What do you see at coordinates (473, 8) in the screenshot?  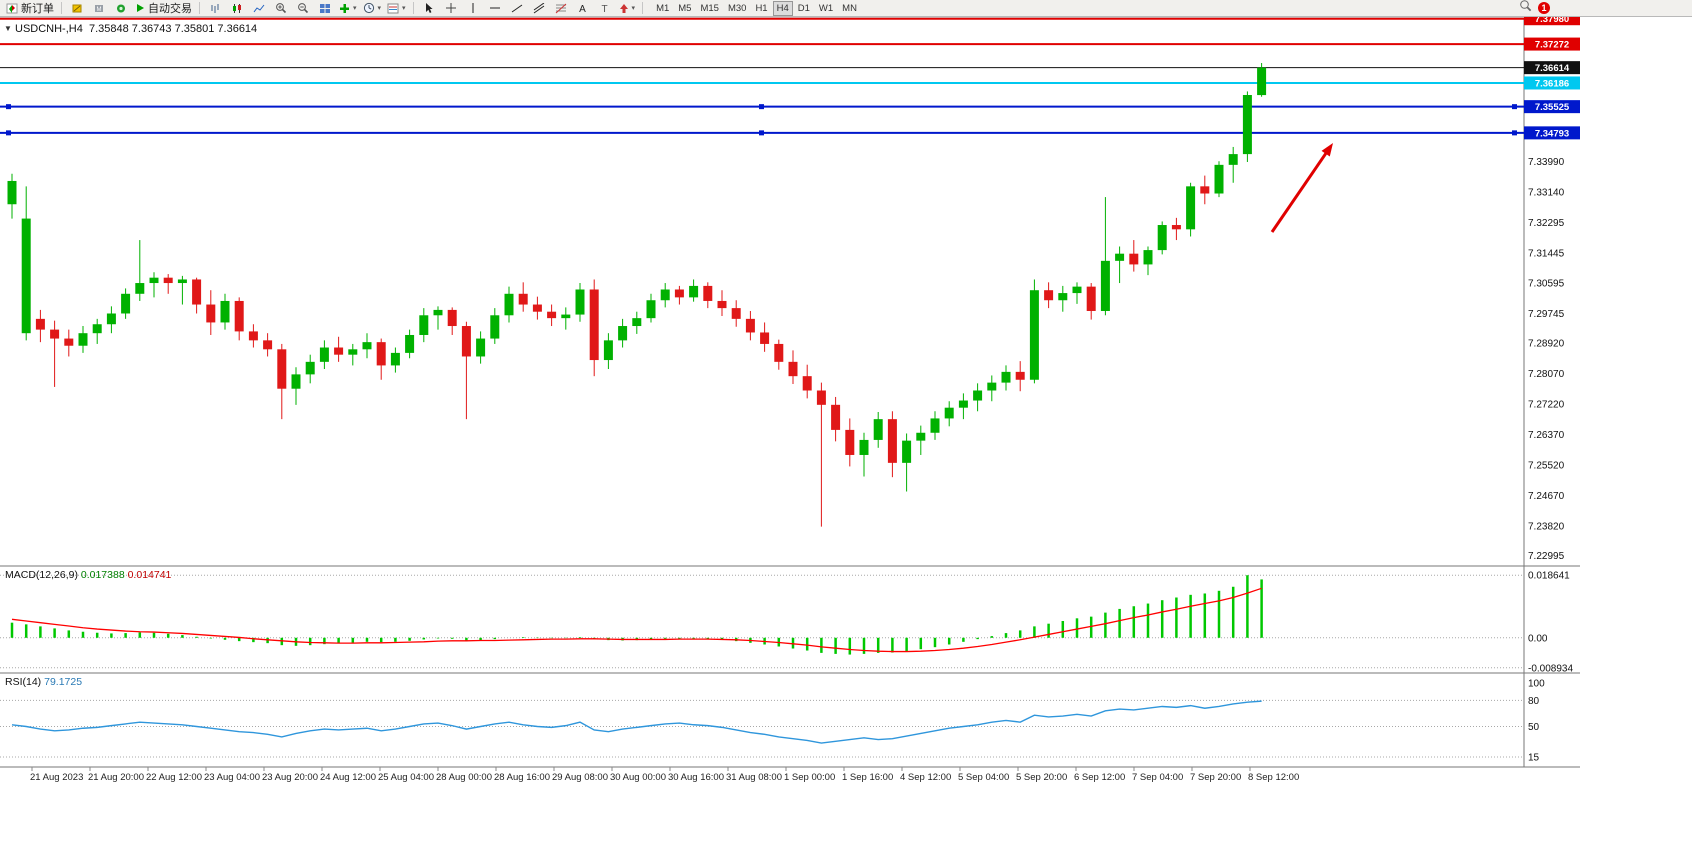 I see `vertical-line-button` at bounding box center [473, 8].